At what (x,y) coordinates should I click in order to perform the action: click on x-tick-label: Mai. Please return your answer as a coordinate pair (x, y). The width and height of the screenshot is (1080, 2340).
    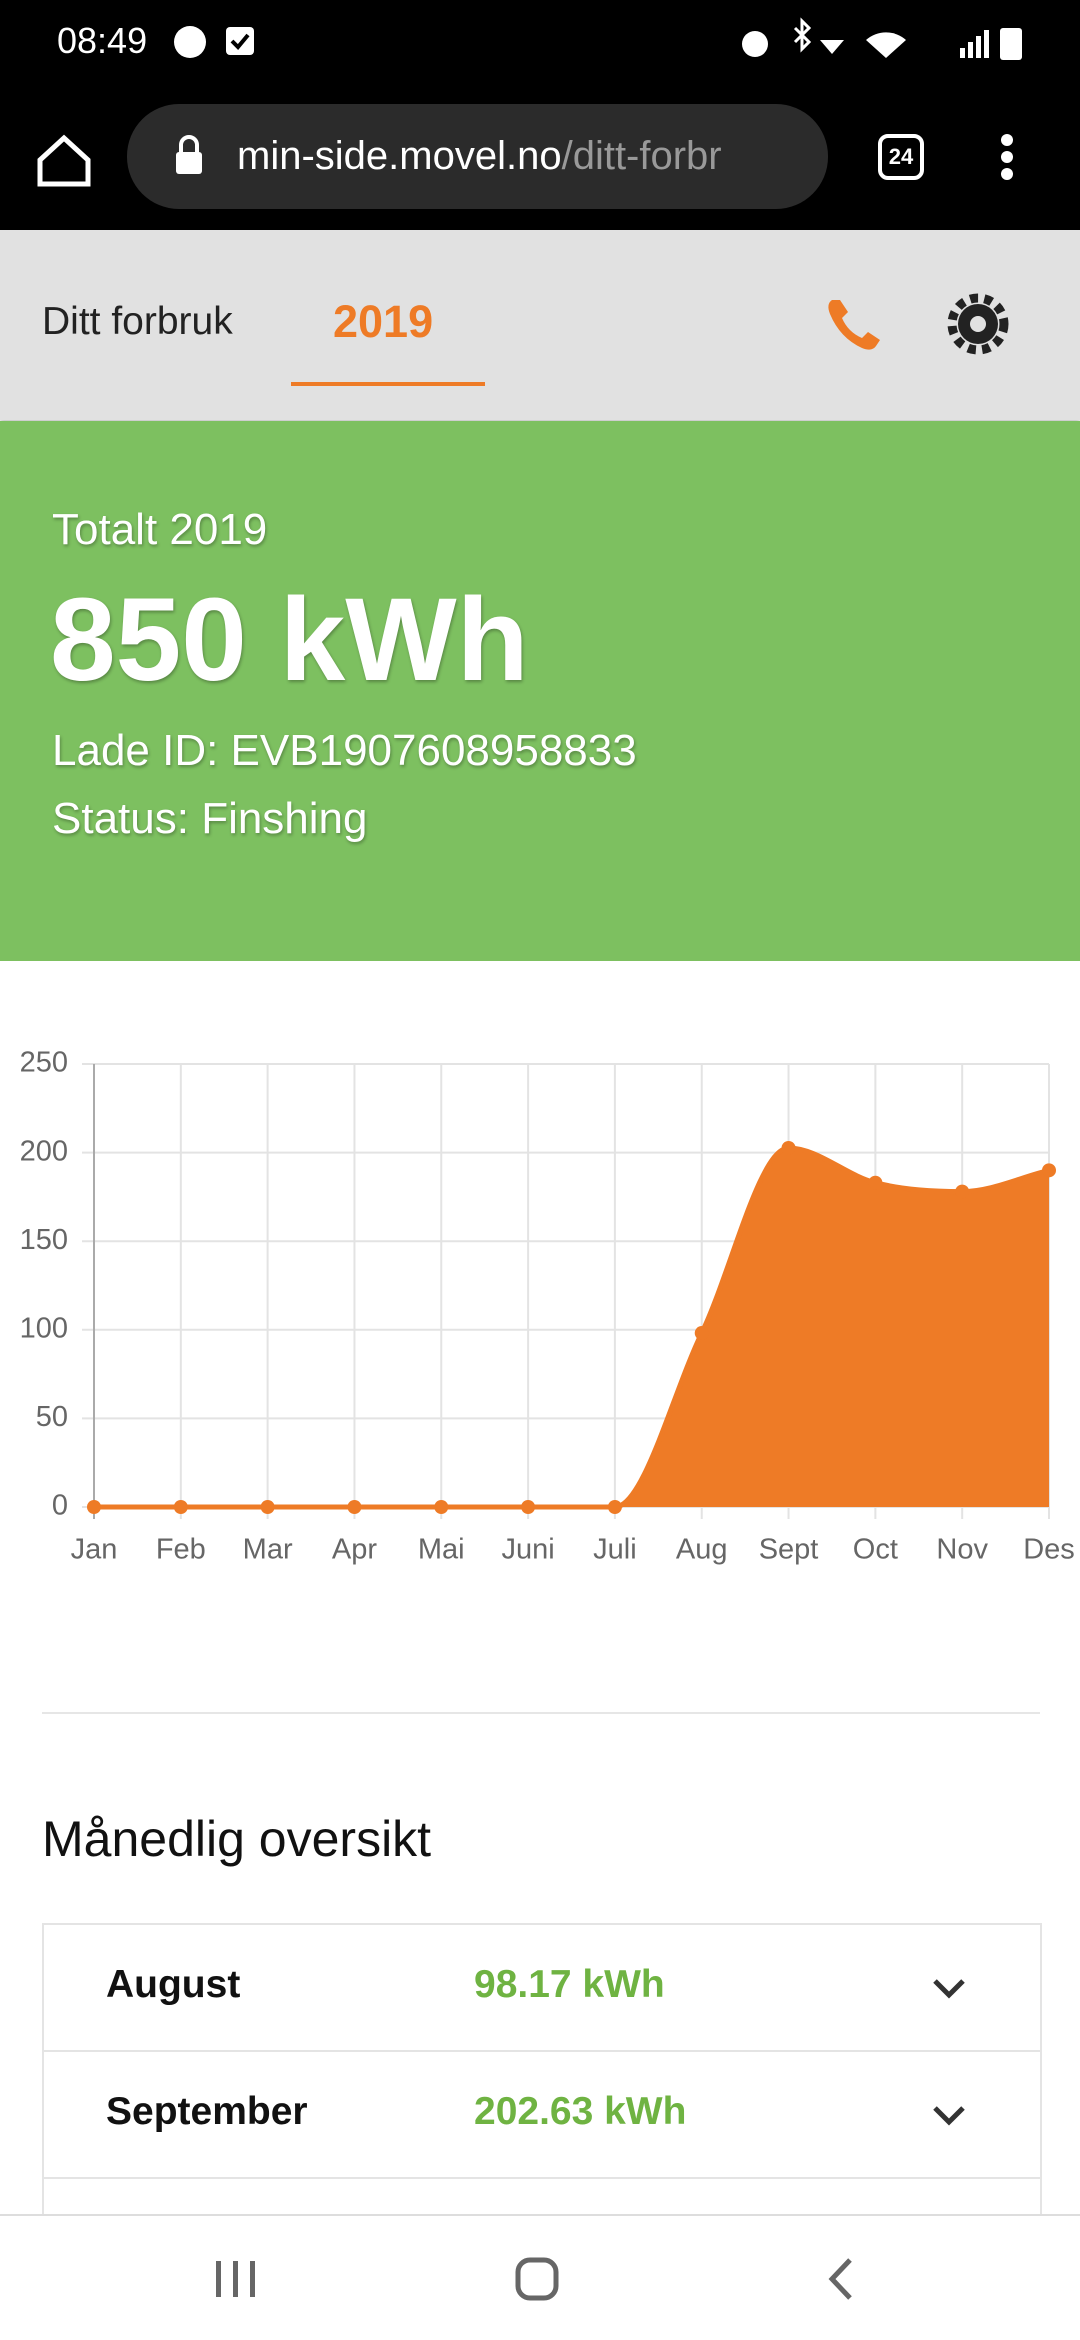
    Looking at the image, I should click on (441, 1550).